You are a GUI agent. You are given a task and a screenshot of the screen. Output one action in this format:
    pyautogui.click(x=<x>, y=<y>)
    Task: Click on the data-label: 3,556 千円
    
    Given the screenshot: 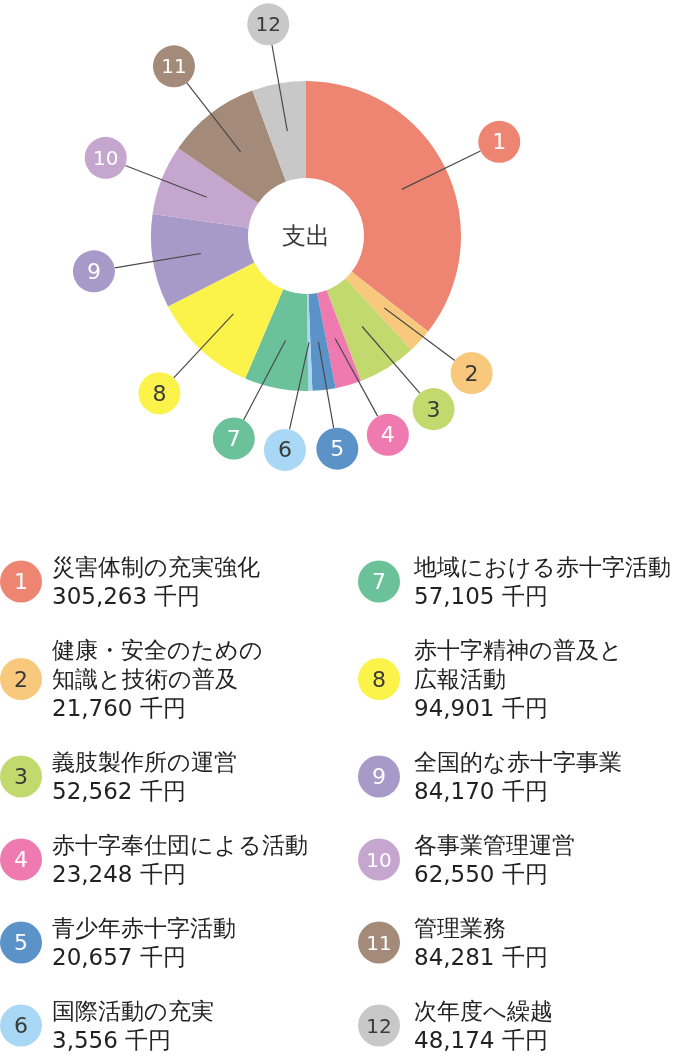 What is the action you would take?
    pyautogui.click(x=112, y=1040)
    